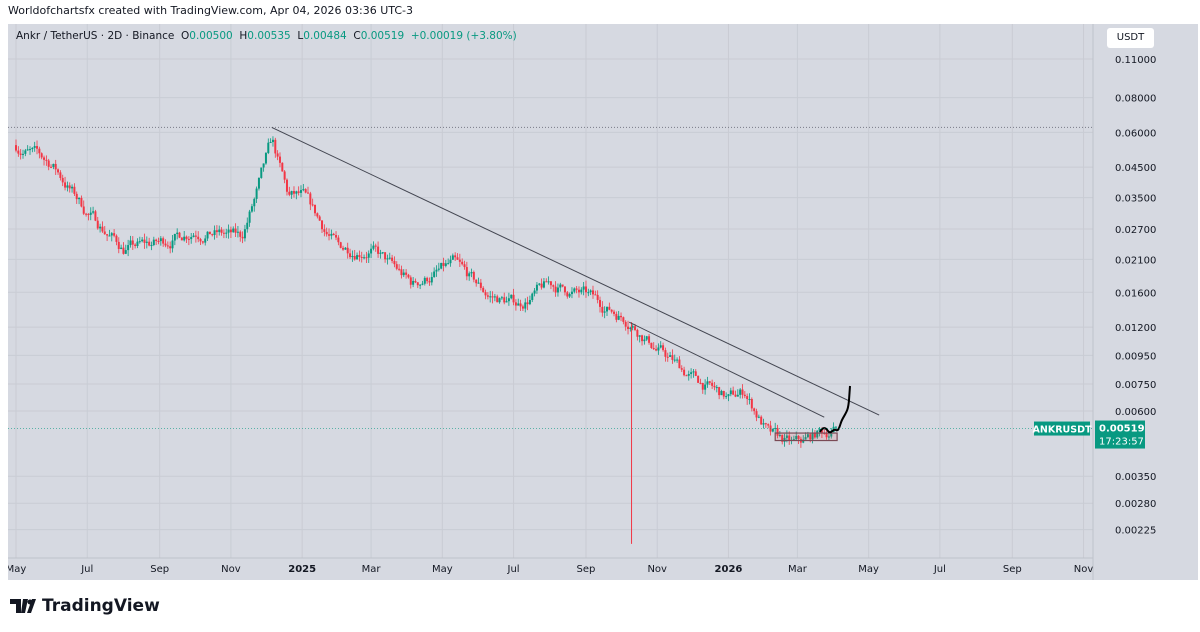 The image size is (1200, 632). I want to click on x-tick-label: Jul, so click(939, 569).